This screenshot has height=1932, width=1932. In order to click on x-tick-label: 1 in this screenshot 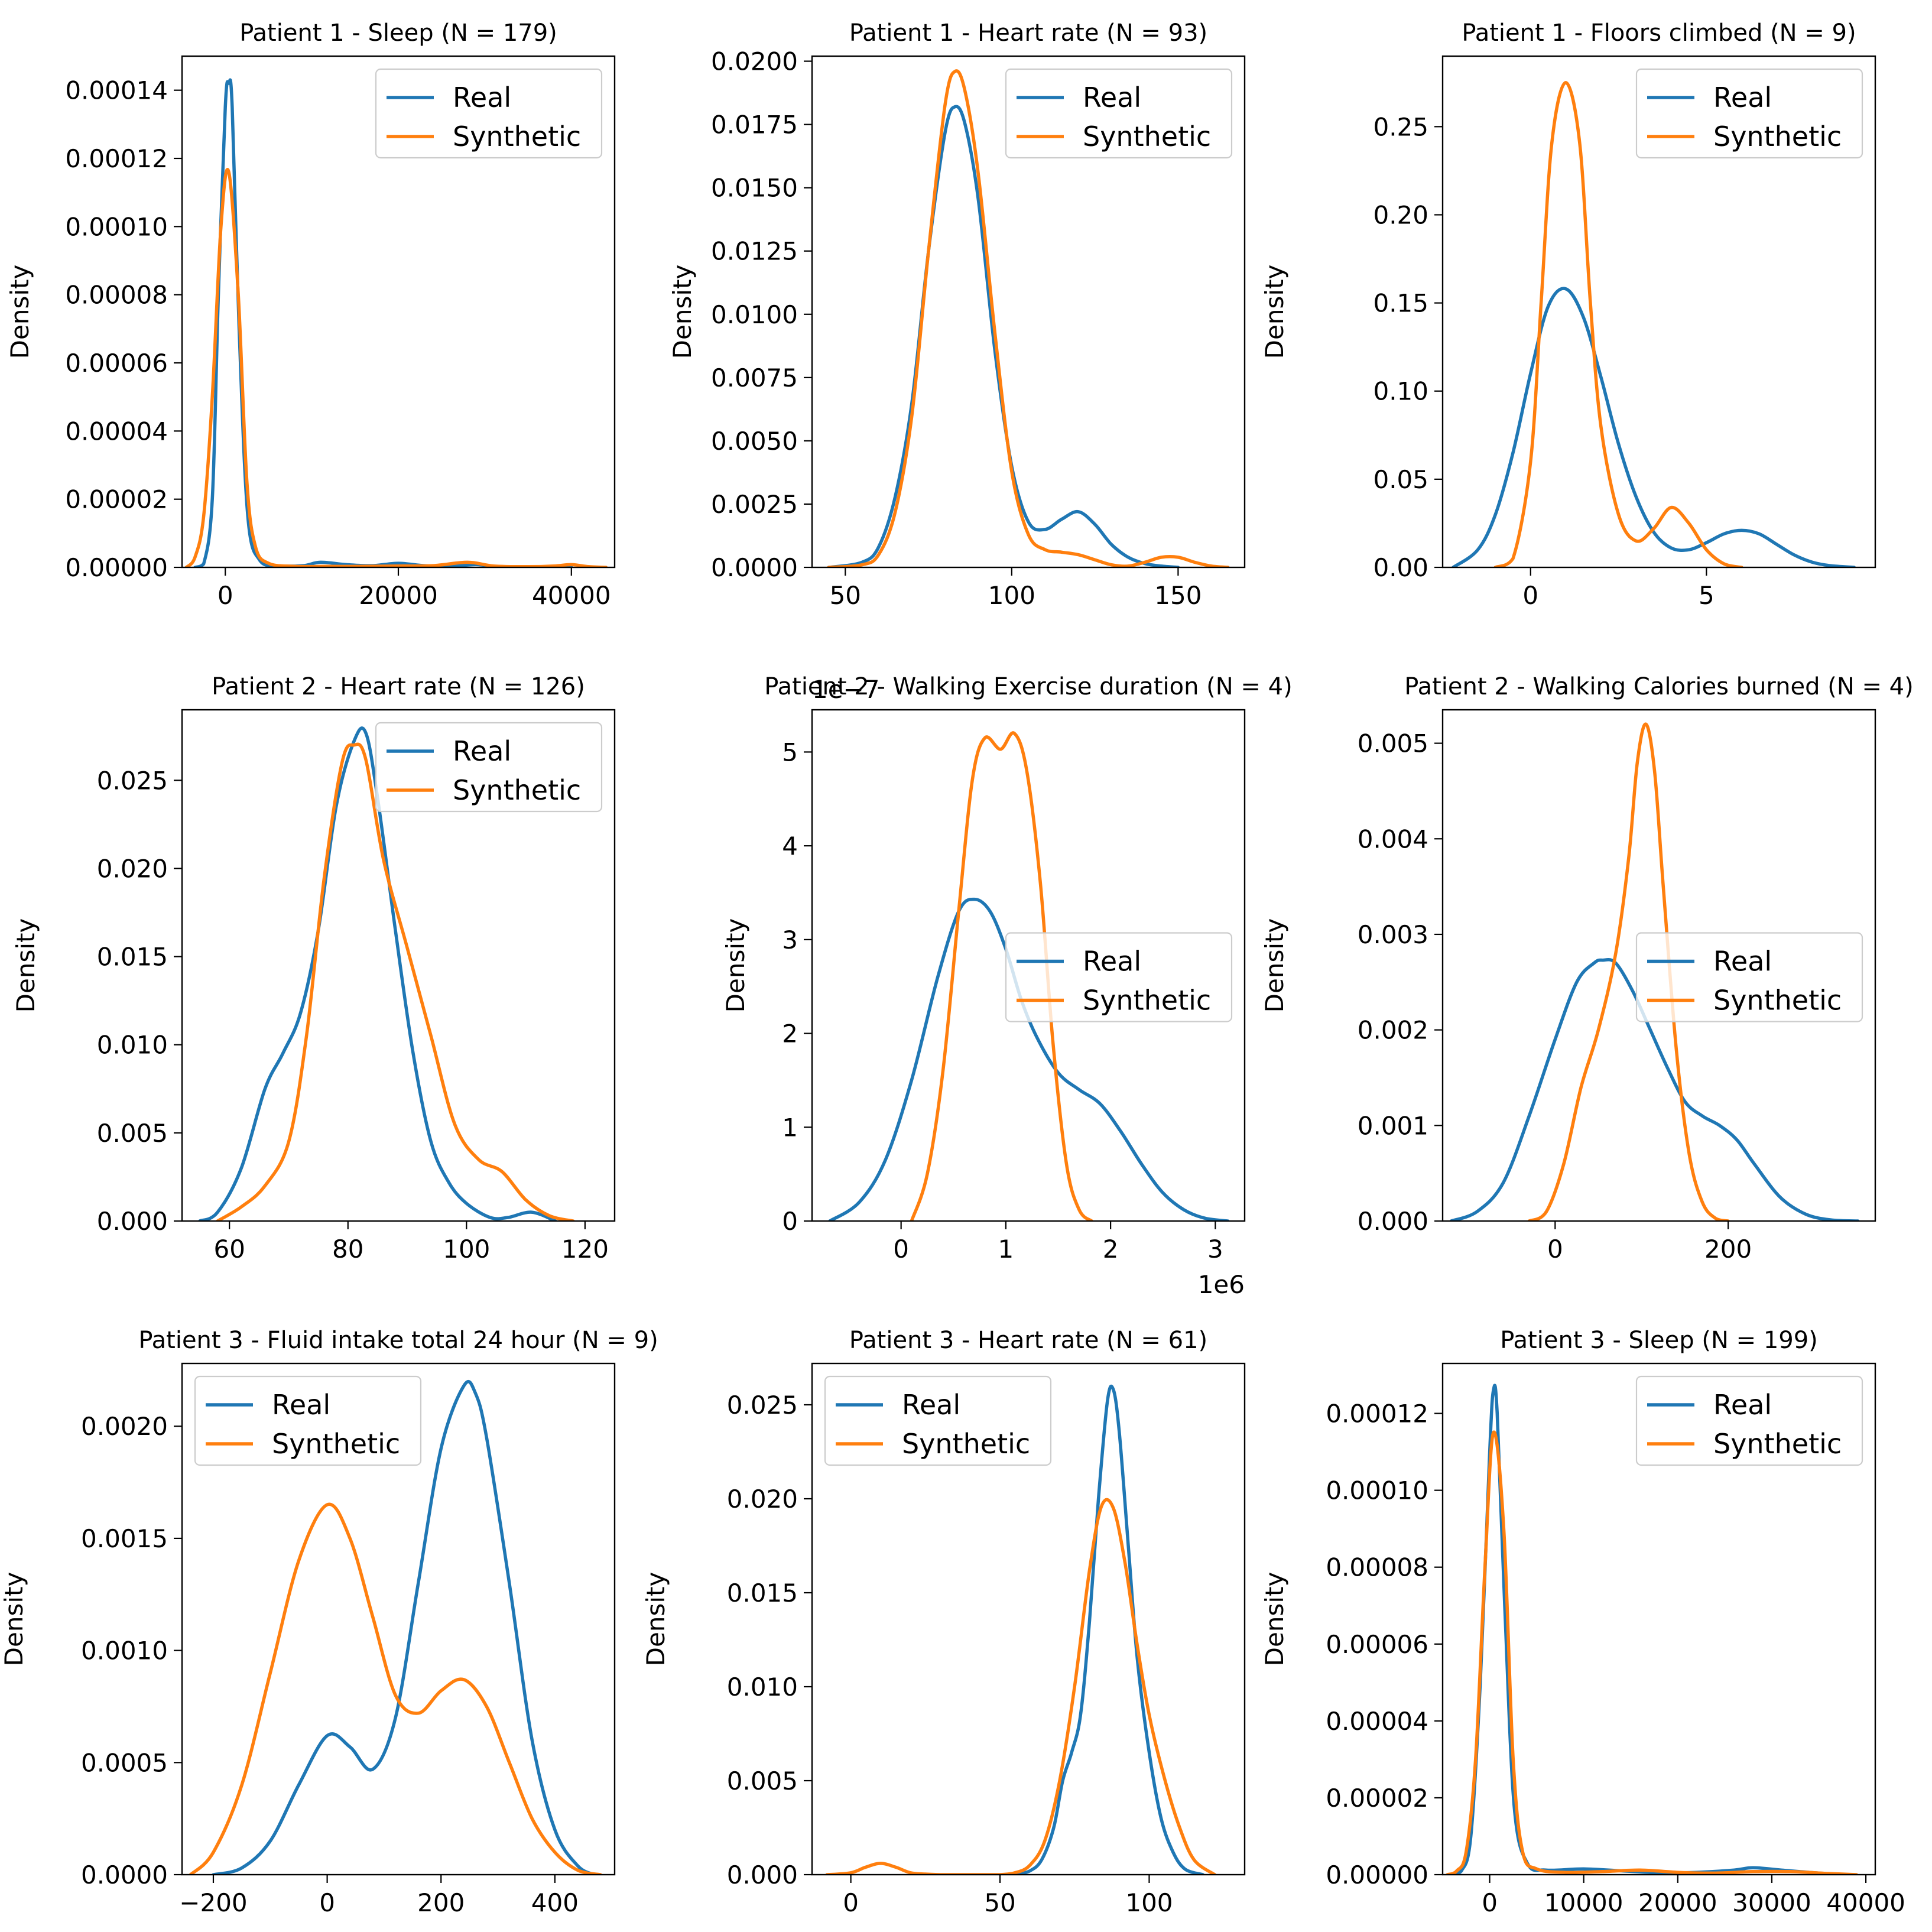, I will do `click(1006, 1250)`.